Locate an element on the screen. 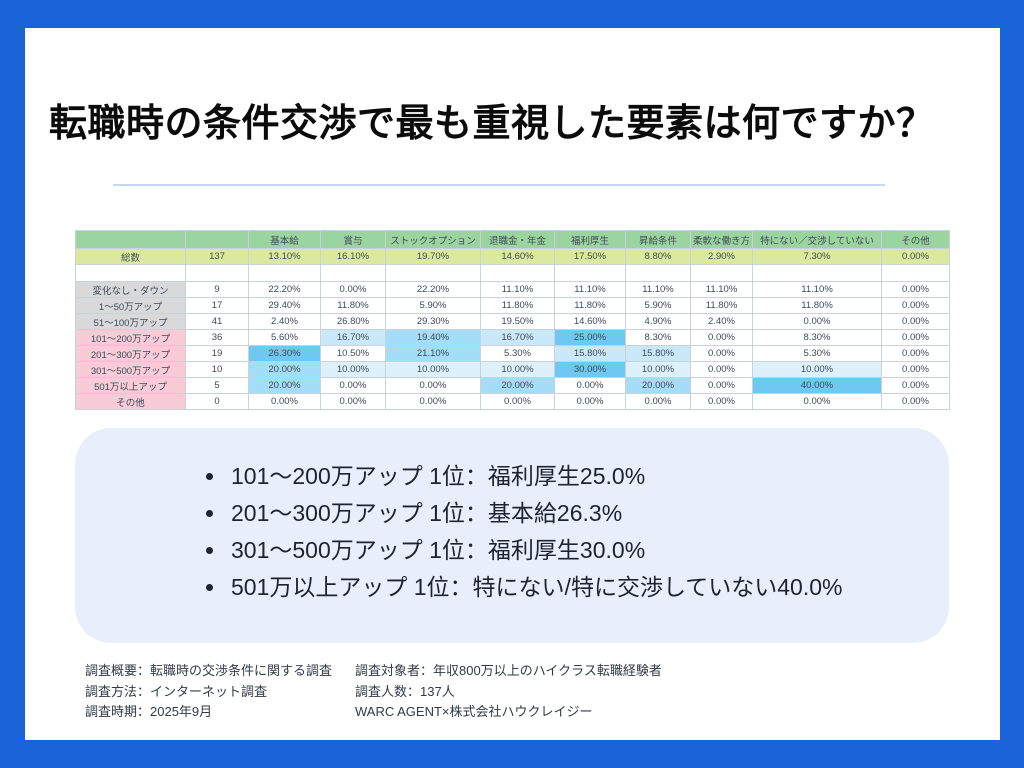  table-cell: 16.10% is located at coordinates (353, 256).